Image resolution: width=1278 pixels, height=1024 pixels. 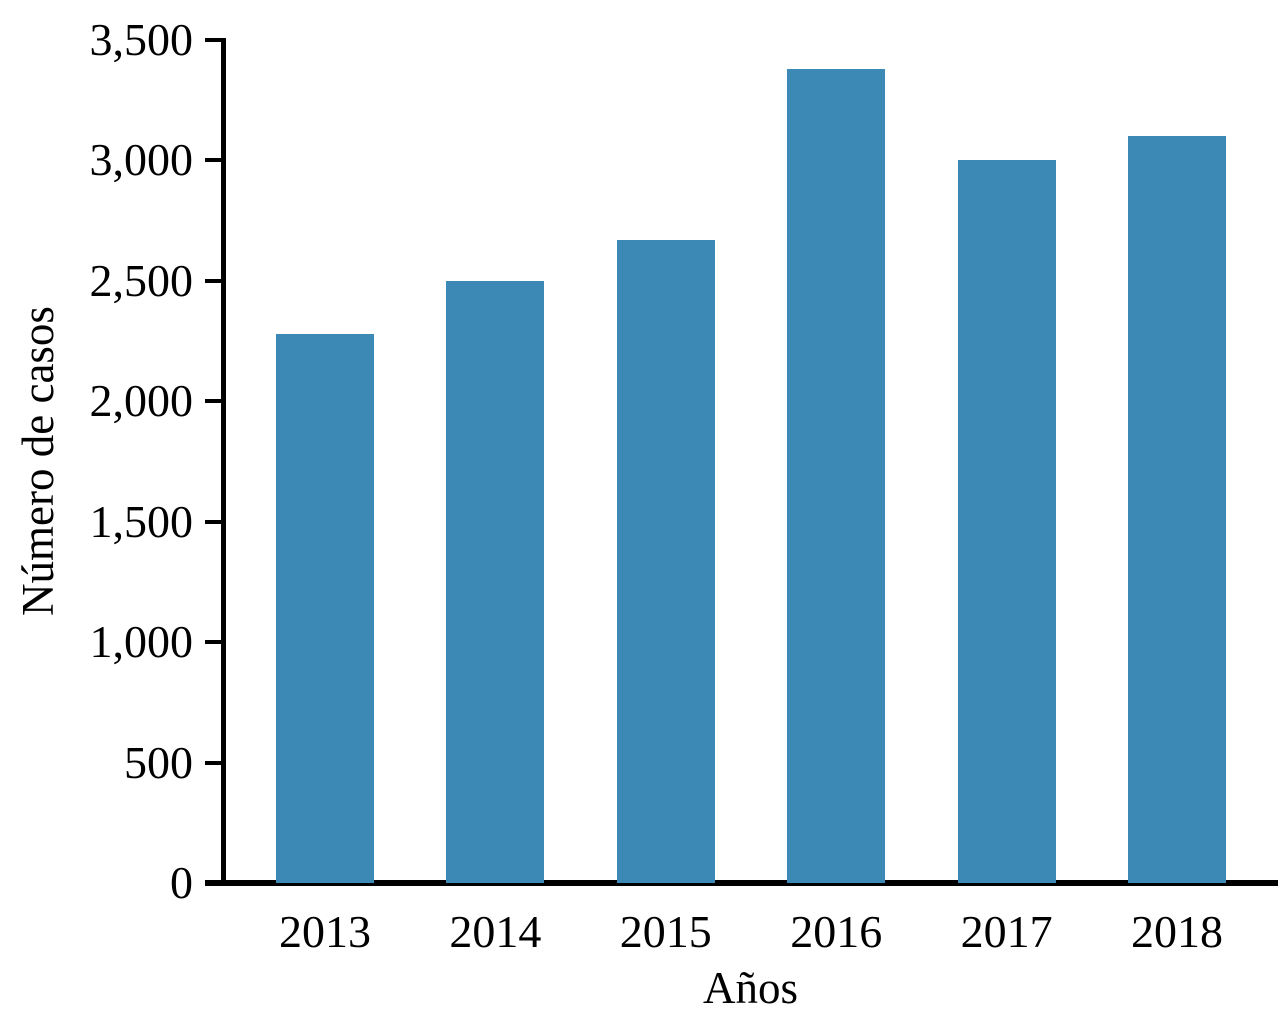 I want to click on y-tick-label: 1,000, so click(x=141, y=642).